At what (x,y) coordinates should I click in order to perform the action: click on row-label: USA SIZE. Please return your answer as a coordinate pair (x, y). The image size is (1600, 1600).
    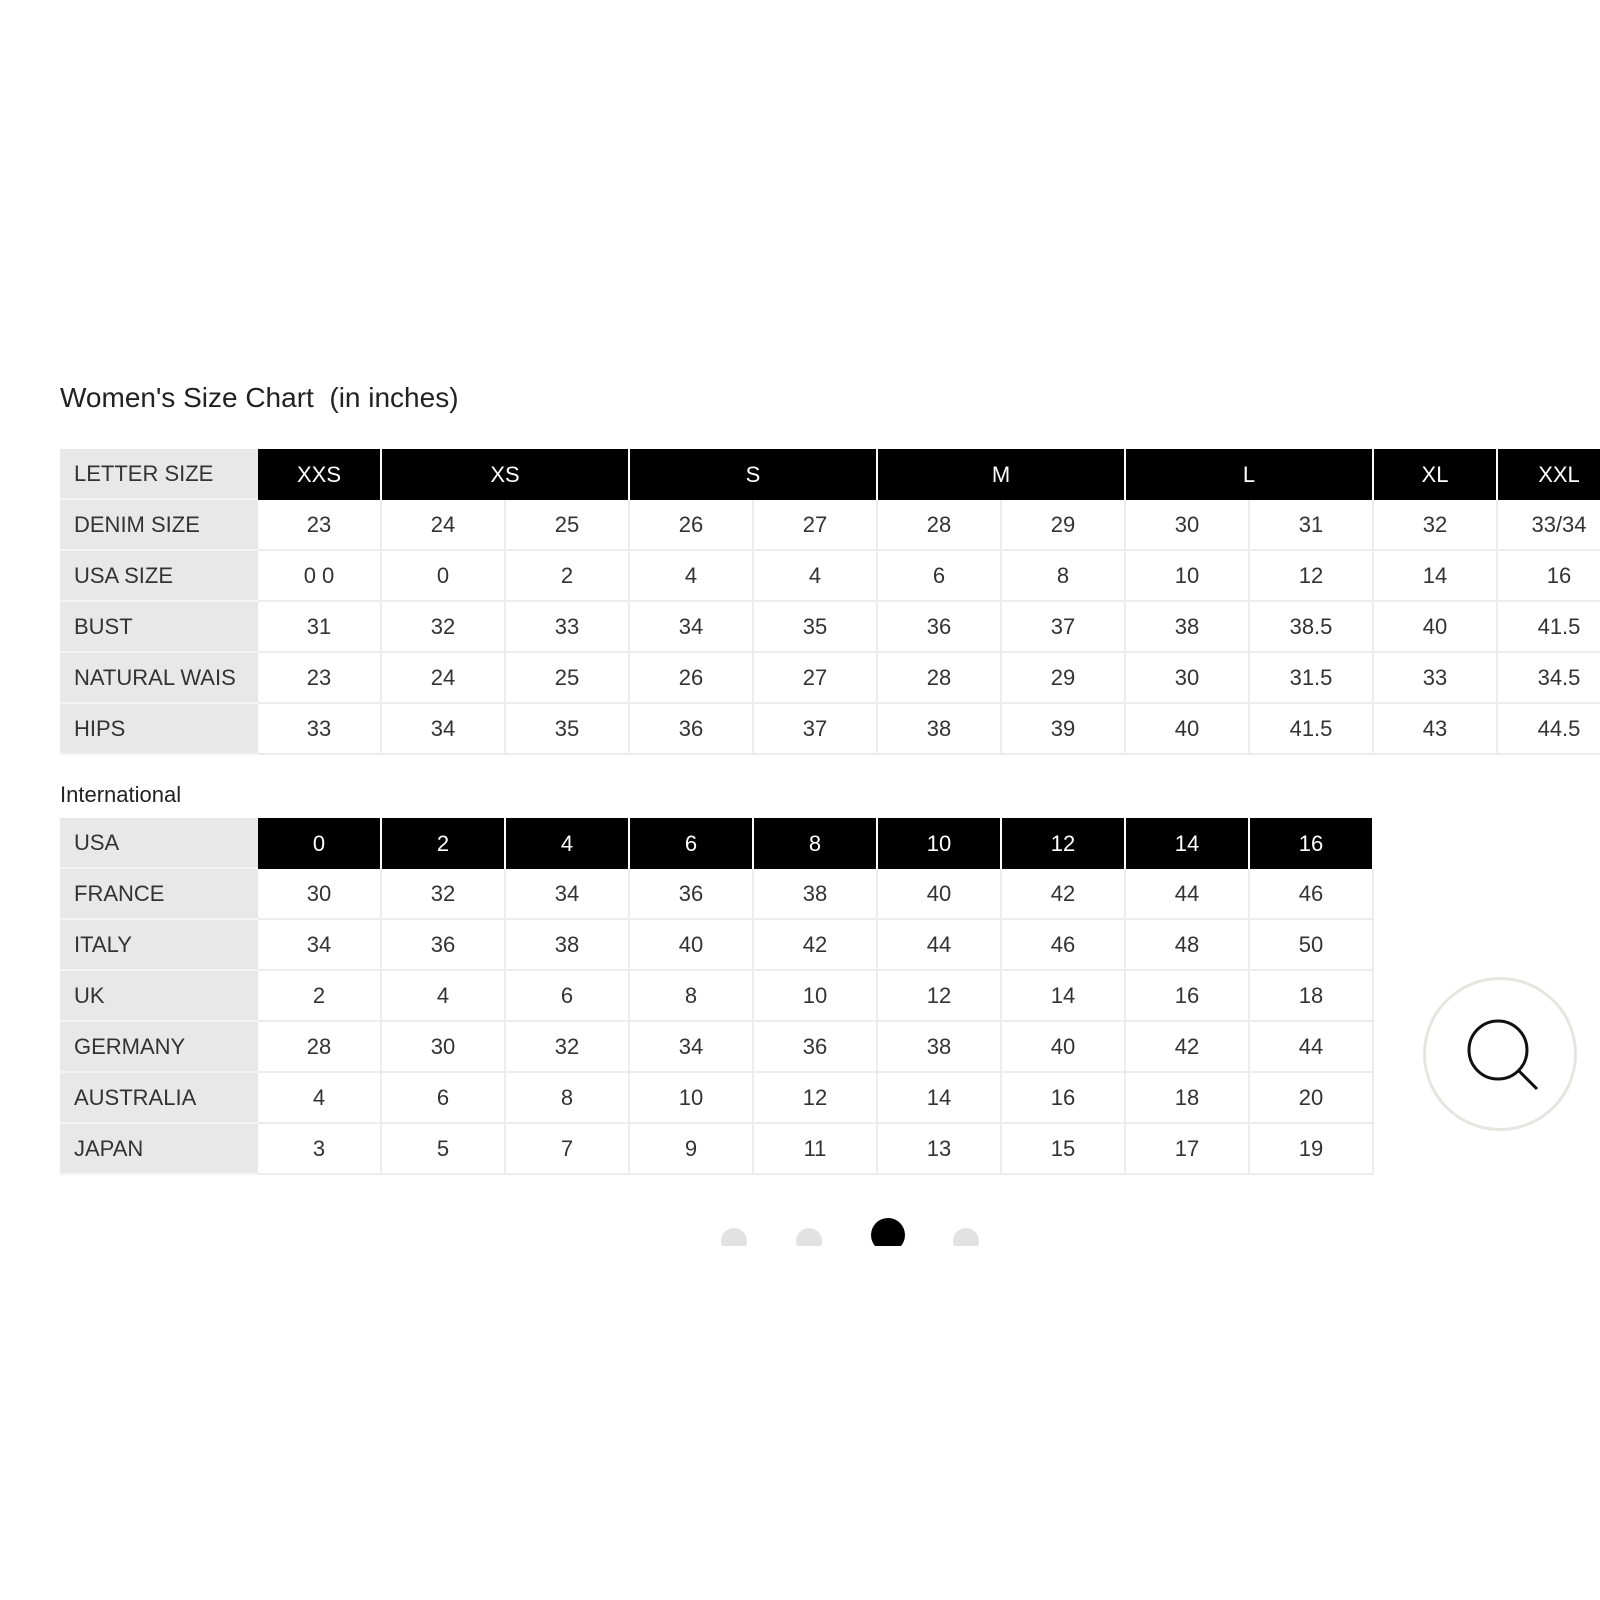
    Looking at the image, I should click on (159, 576).